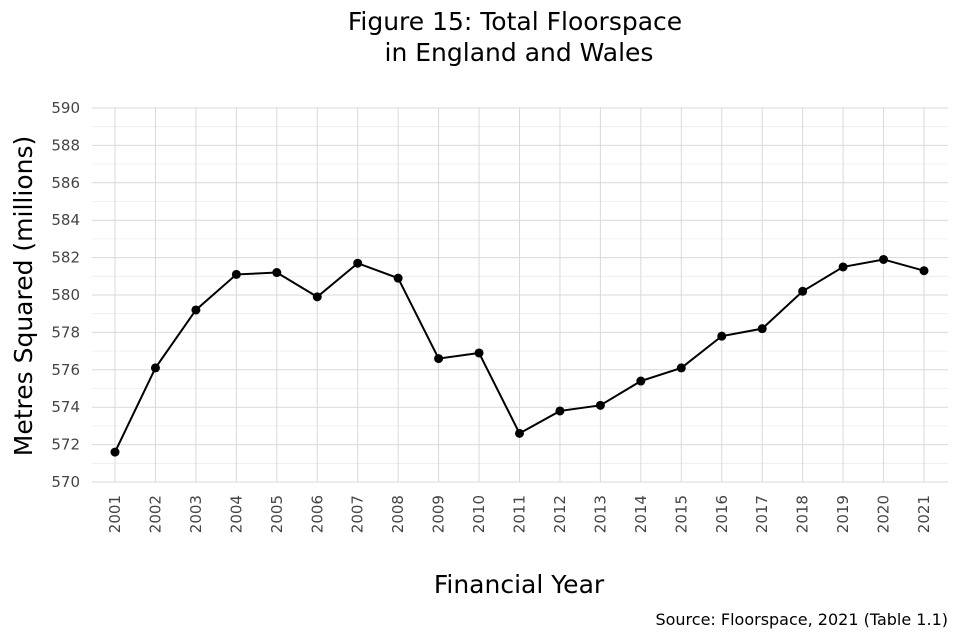 This screenshot has width=960, height=640. I want to click on x-tick-label: 2019, so click(843, 514).